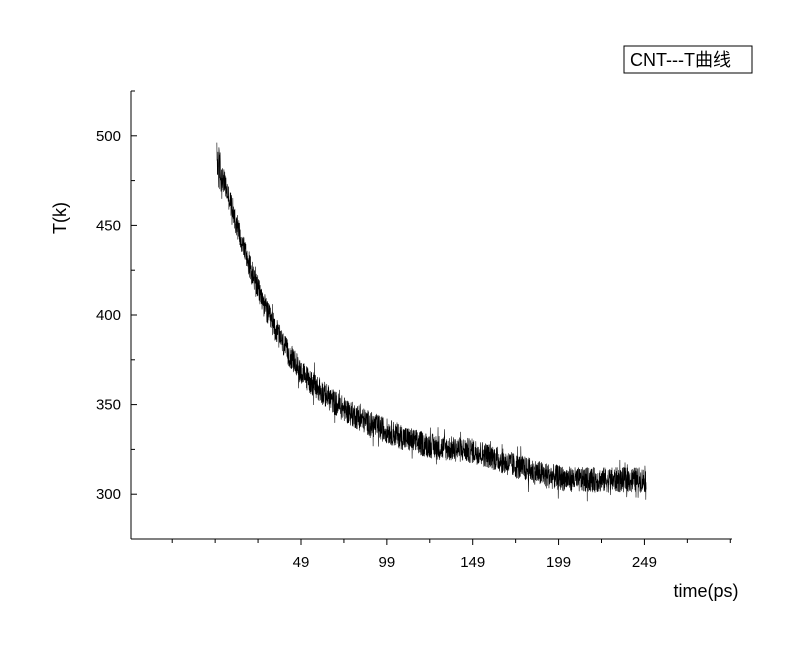  What do you see at coordinates (705, 591) in the screenshot?
I see `x-axis-label: time(ps)` at bounding box center [705, 591].